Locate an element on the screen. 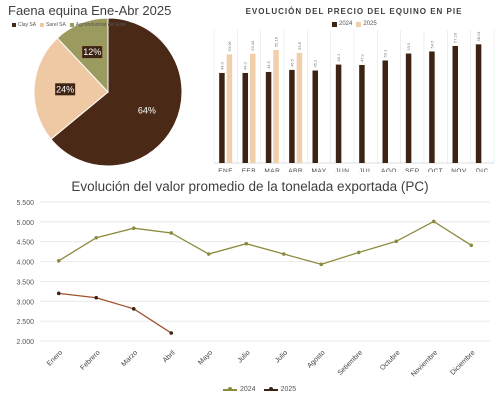 This screenshot has height=405, width=500. bar-legend: 2024 2025 is located at coordinates (352, 24).